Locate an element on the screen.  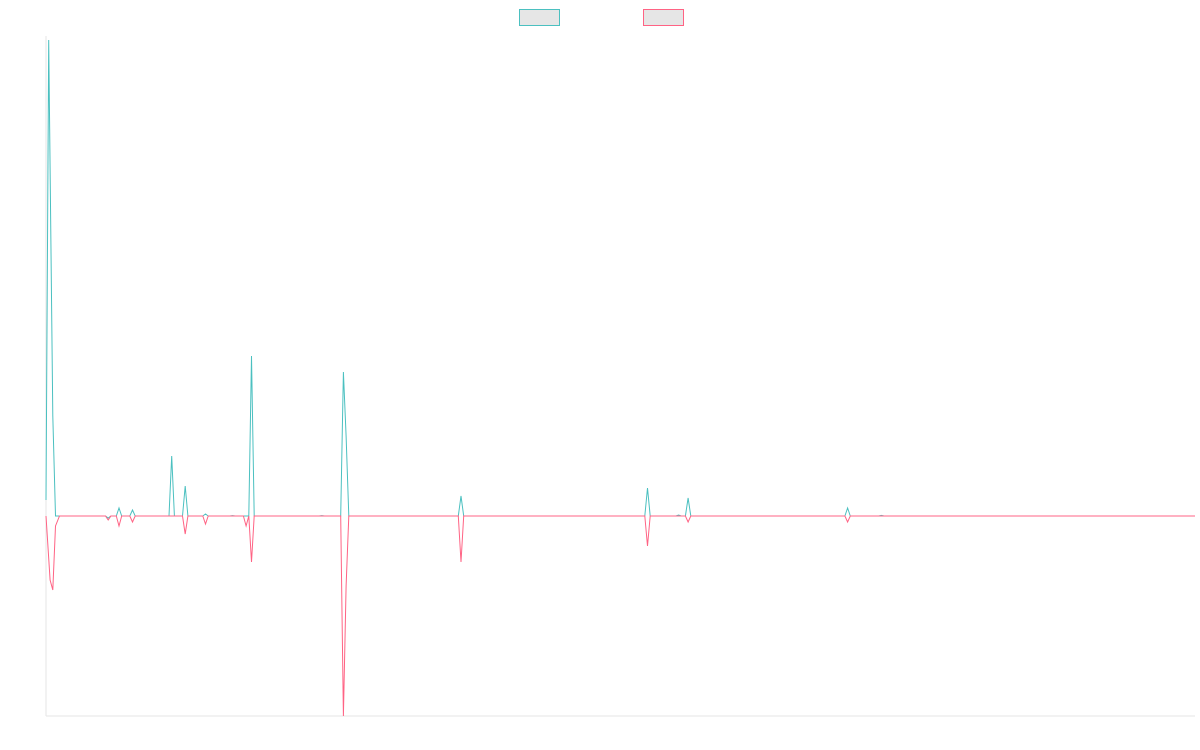
legend is located at coordinates (601, 17).